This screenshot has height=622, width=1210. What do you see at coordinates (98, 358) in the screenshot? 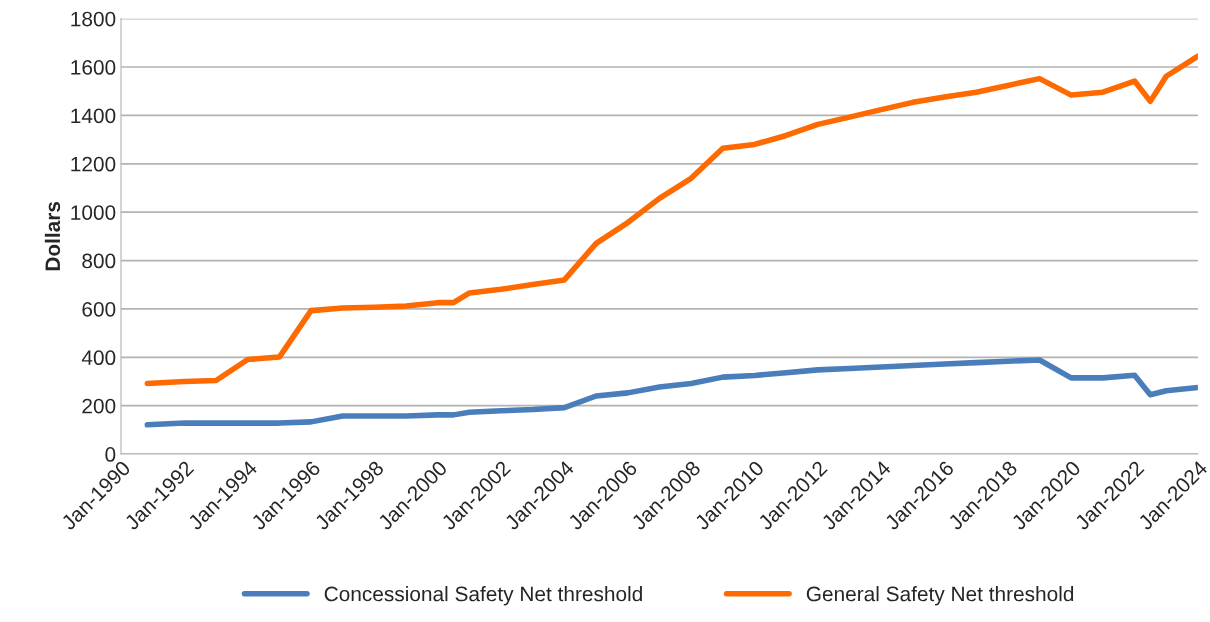
I see `y-tick-label: 400` at bounding box center [98, 358].